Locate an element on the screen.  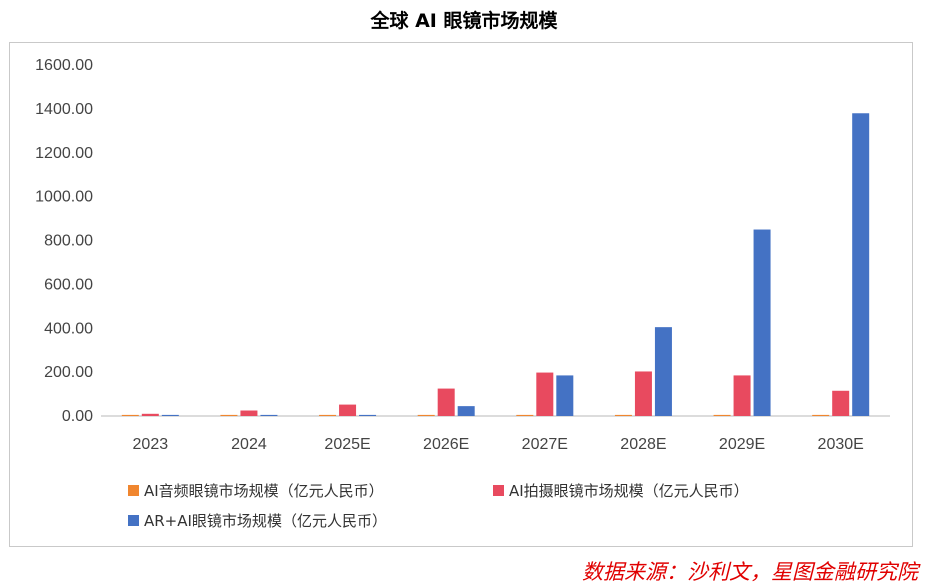
y-tick-label: 600.00 is located at coordinates (68, 284).